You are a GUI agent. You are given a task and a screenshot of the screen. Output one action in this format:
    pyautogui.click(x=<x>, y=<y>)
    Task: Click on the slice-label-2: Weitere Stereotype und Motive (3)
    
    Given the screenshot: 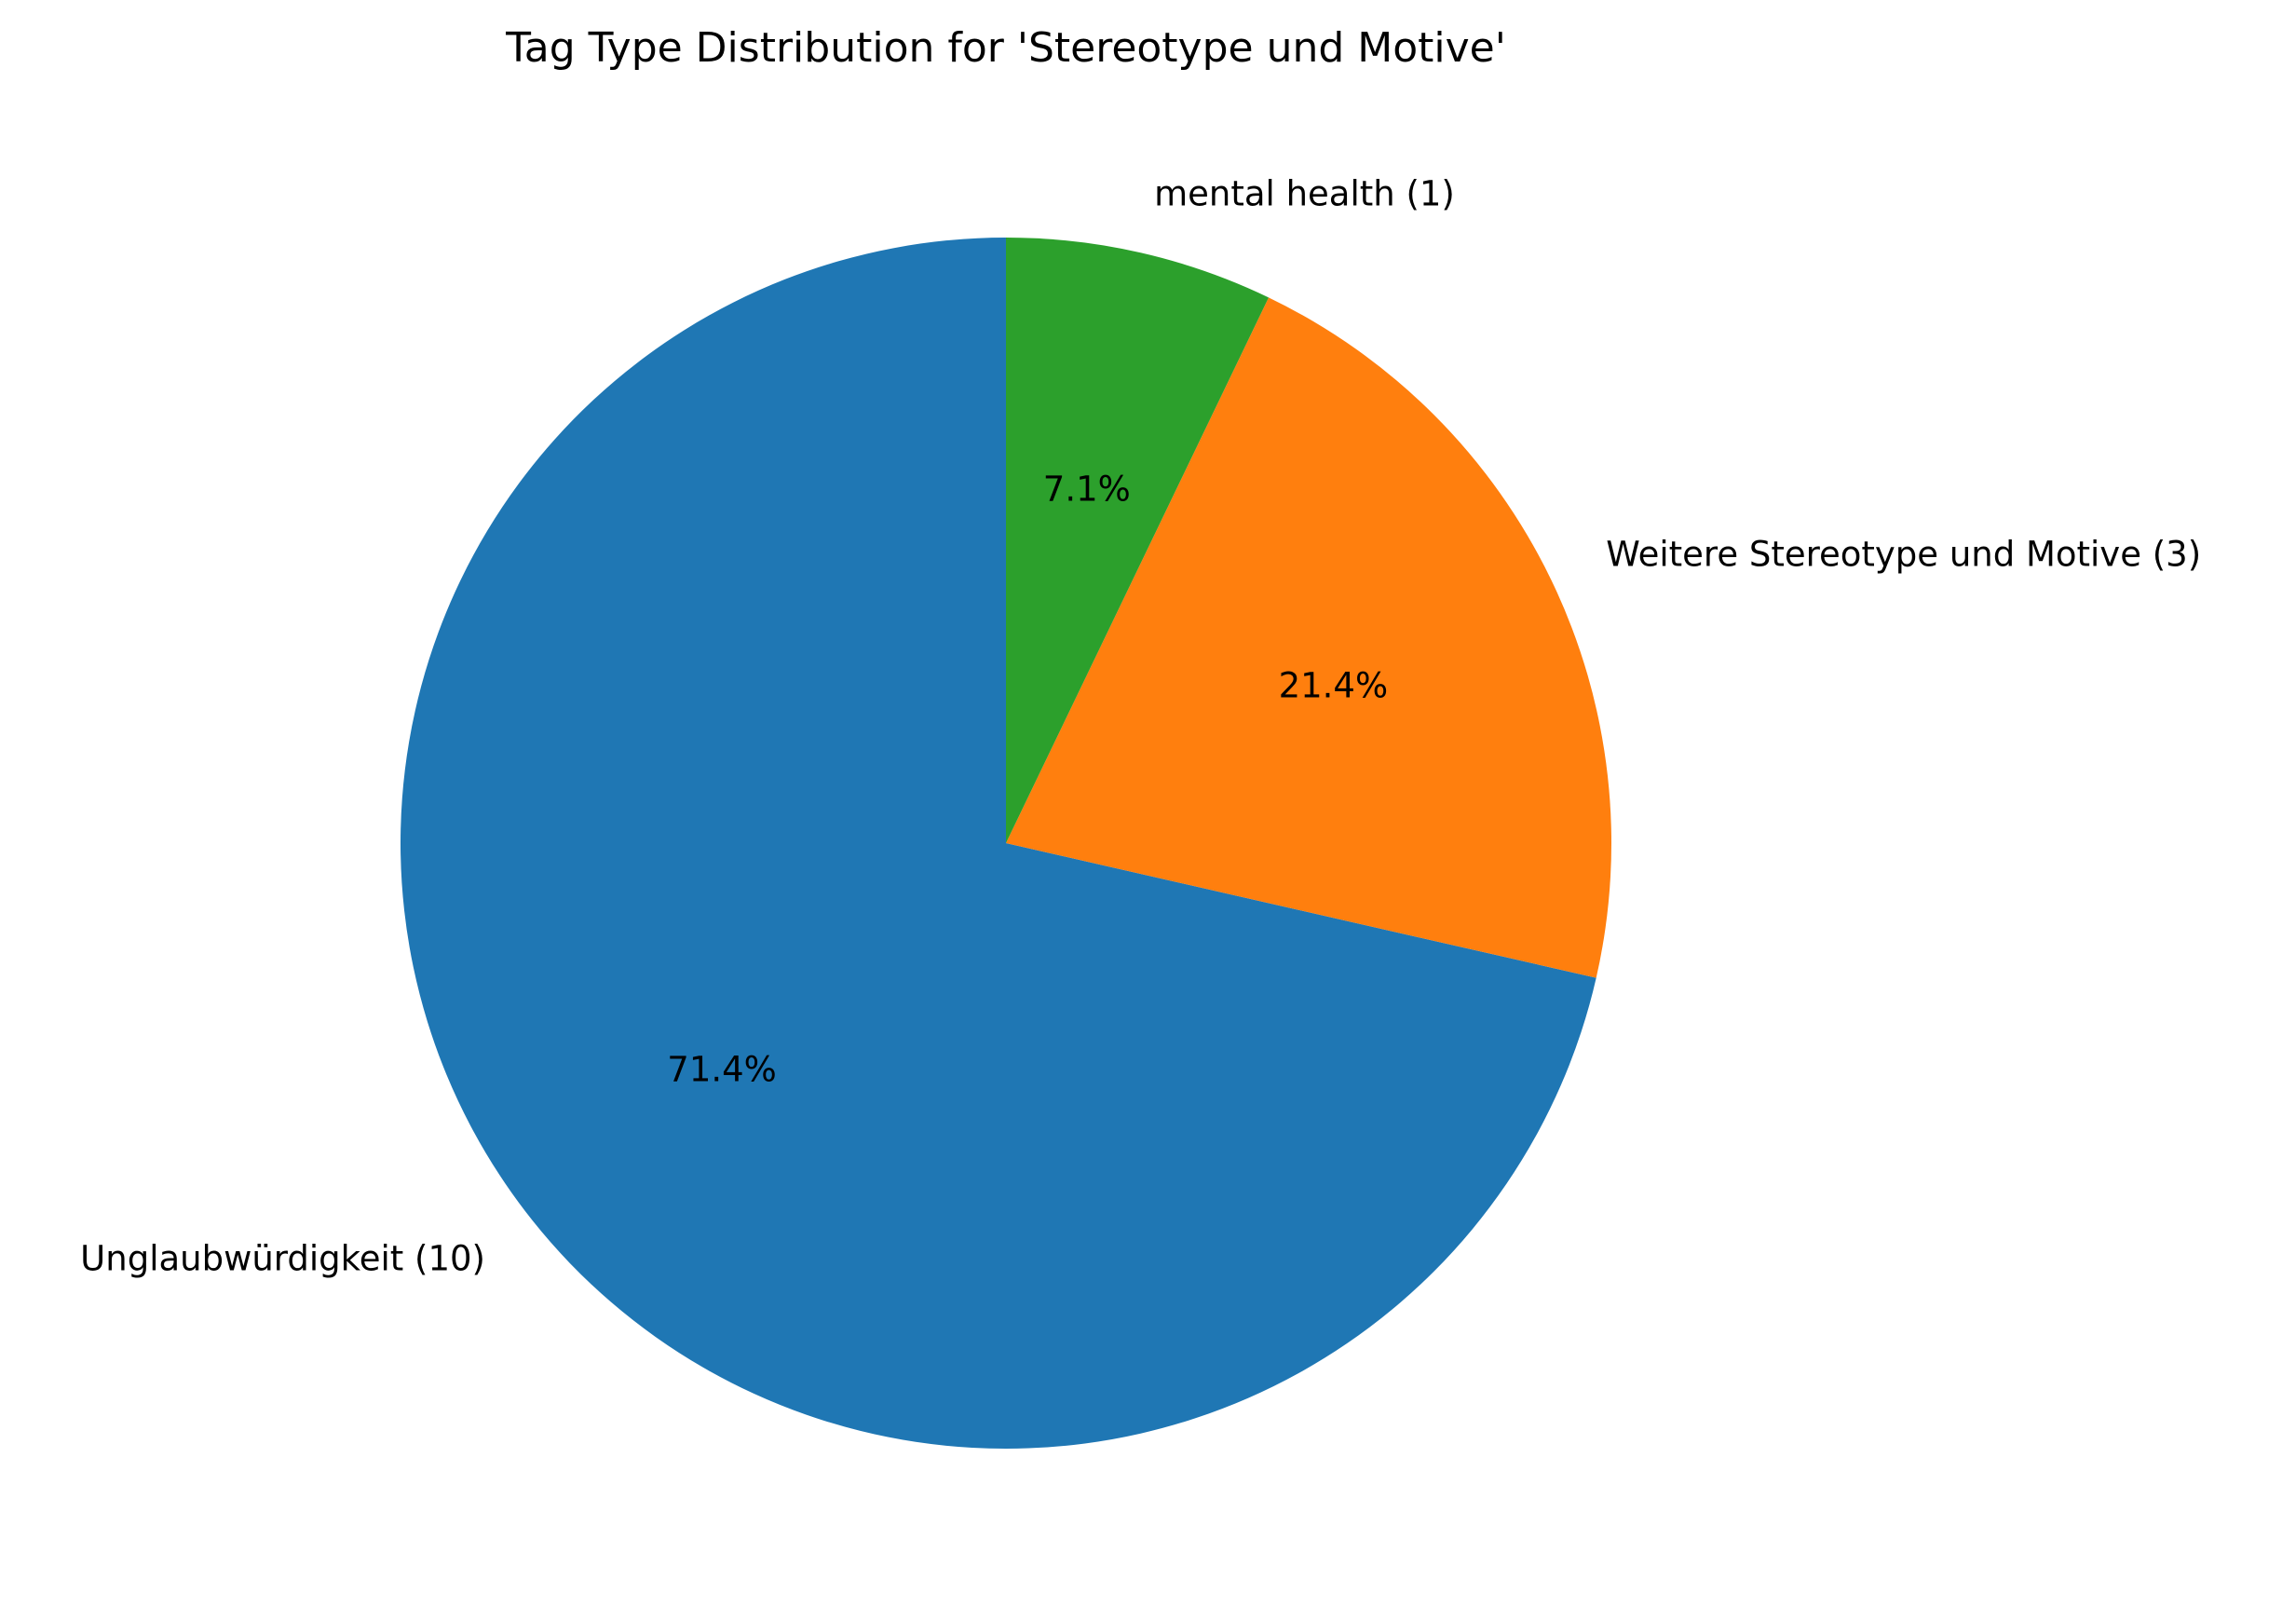 What is the action you would take?
    pyautogui.click(x=1903, y=554)
    